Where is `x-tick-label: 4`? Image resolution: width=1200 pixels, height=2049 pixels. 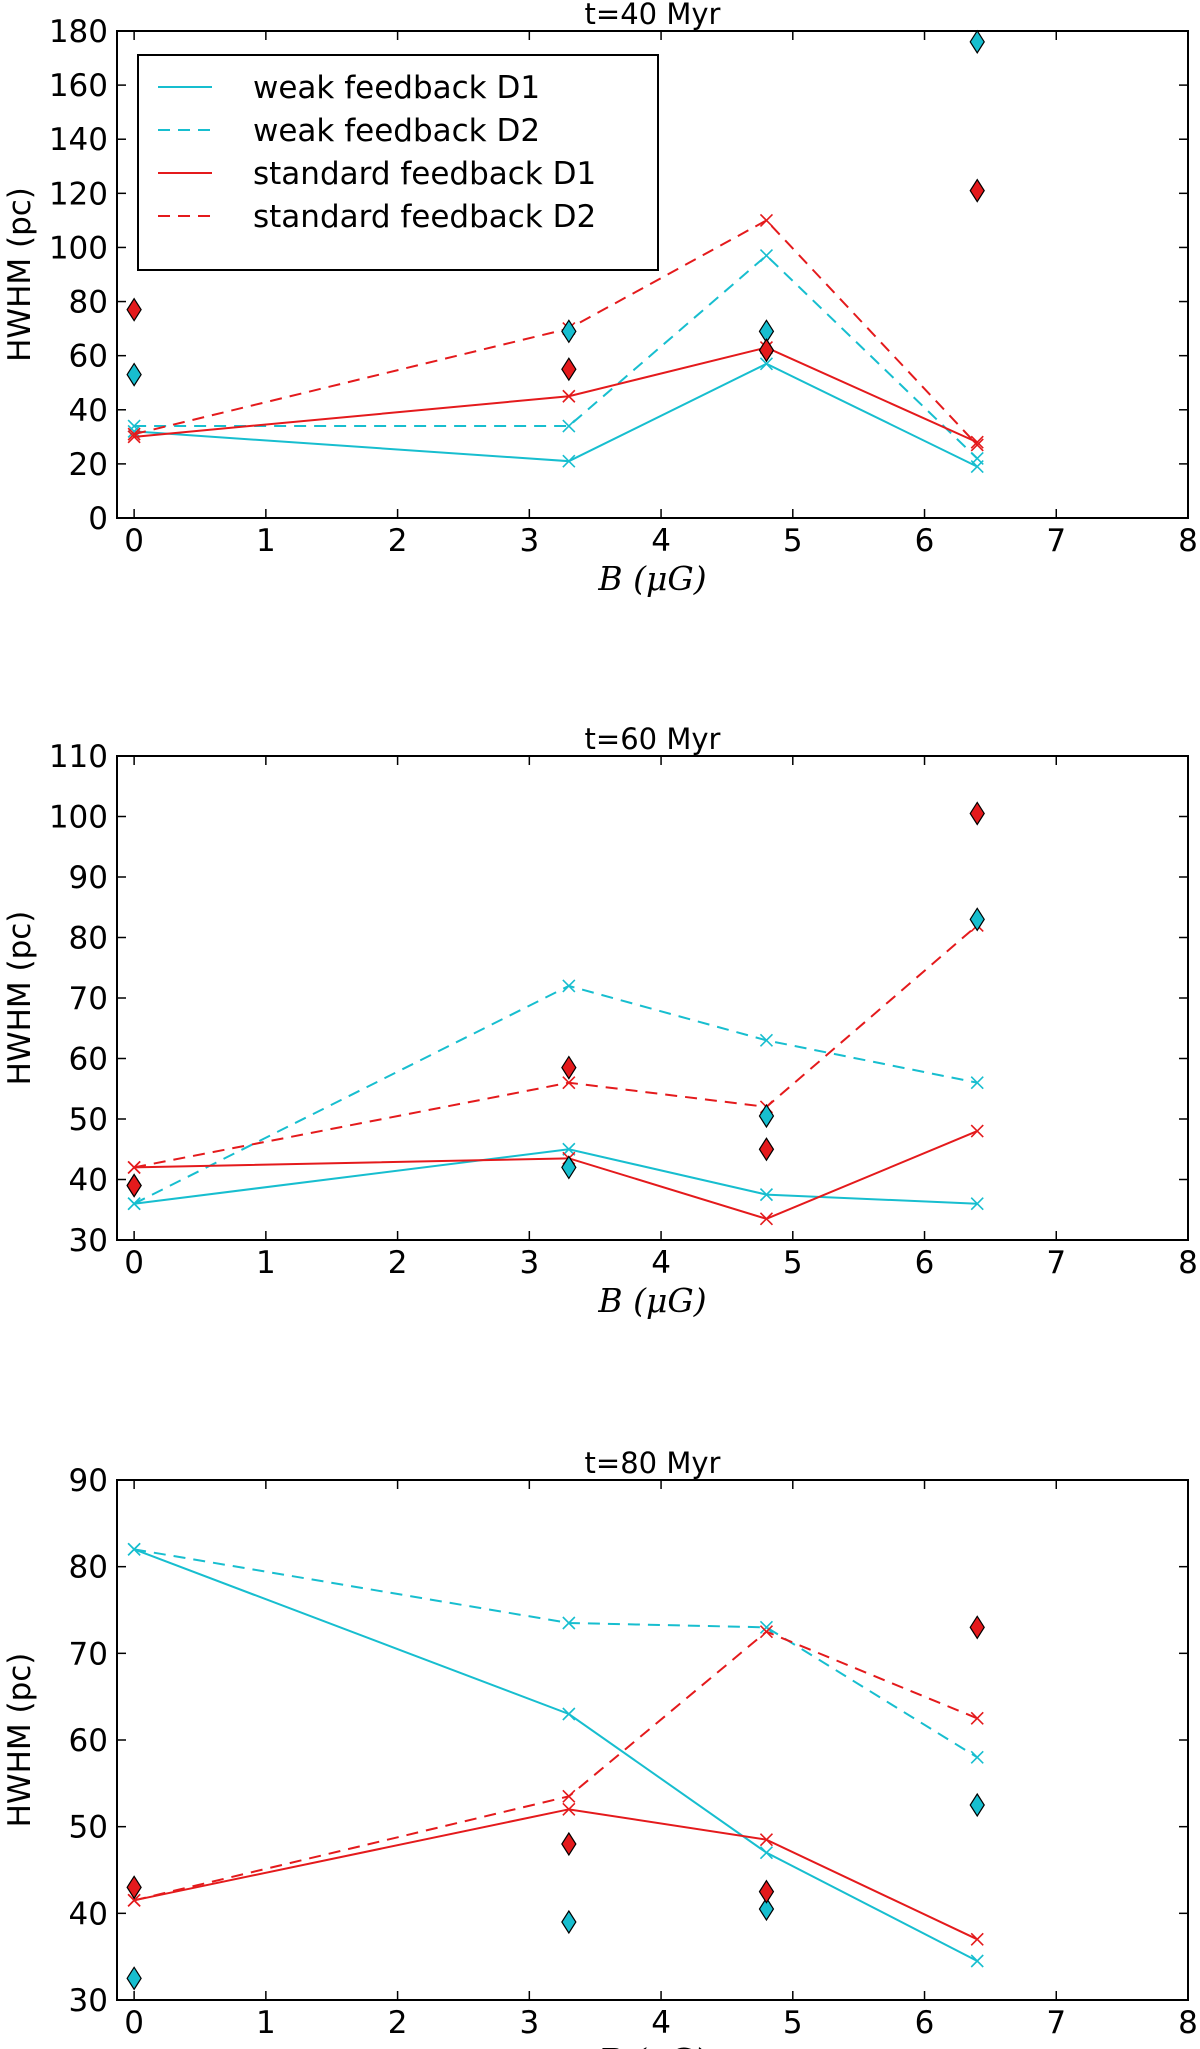 x-tick-label: 4 is located at coordinates (661, 541).